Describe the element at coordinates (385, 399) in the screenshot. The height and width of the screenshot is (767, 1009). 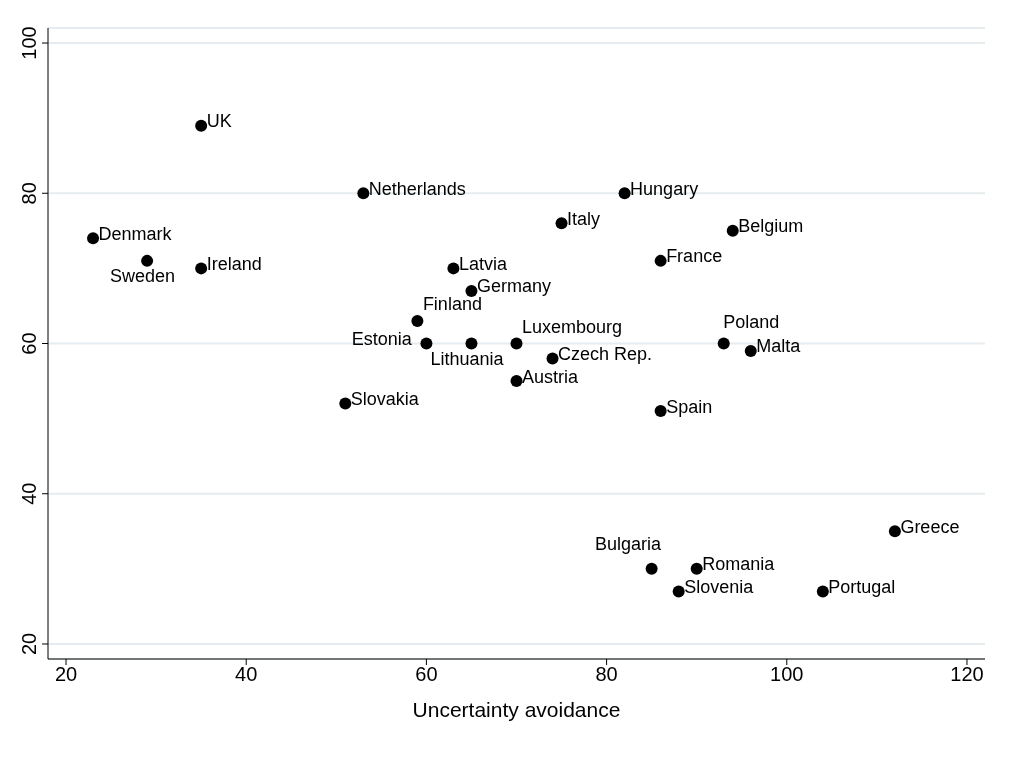
I see `data-label: Slovakia` at that location.